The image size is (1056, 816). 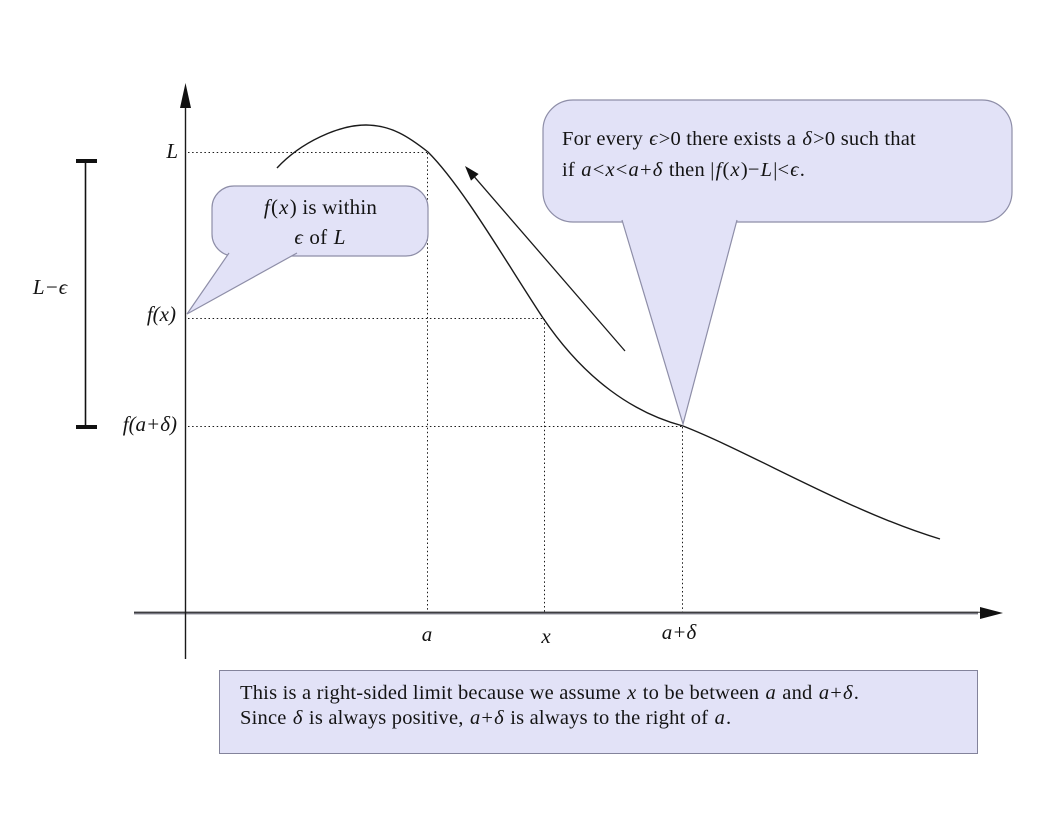 What do you see at coordinates (242, 283) in the screenshot?
I see `side-bubble-tail` at bounding box center [242, 283].